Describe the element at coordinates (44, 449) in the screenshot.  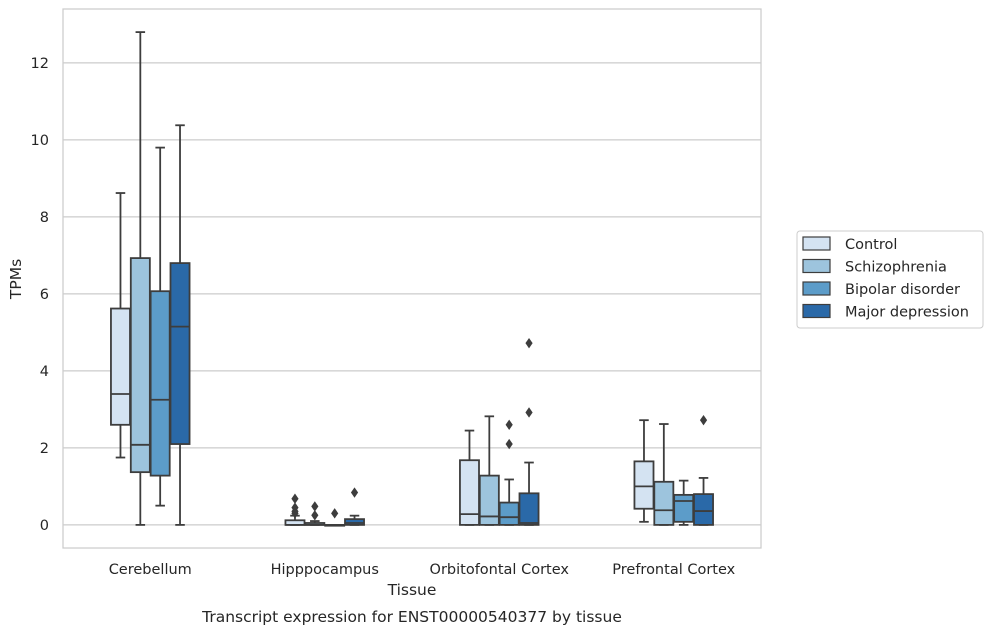
I see `y-tick-label: 2` at that location.